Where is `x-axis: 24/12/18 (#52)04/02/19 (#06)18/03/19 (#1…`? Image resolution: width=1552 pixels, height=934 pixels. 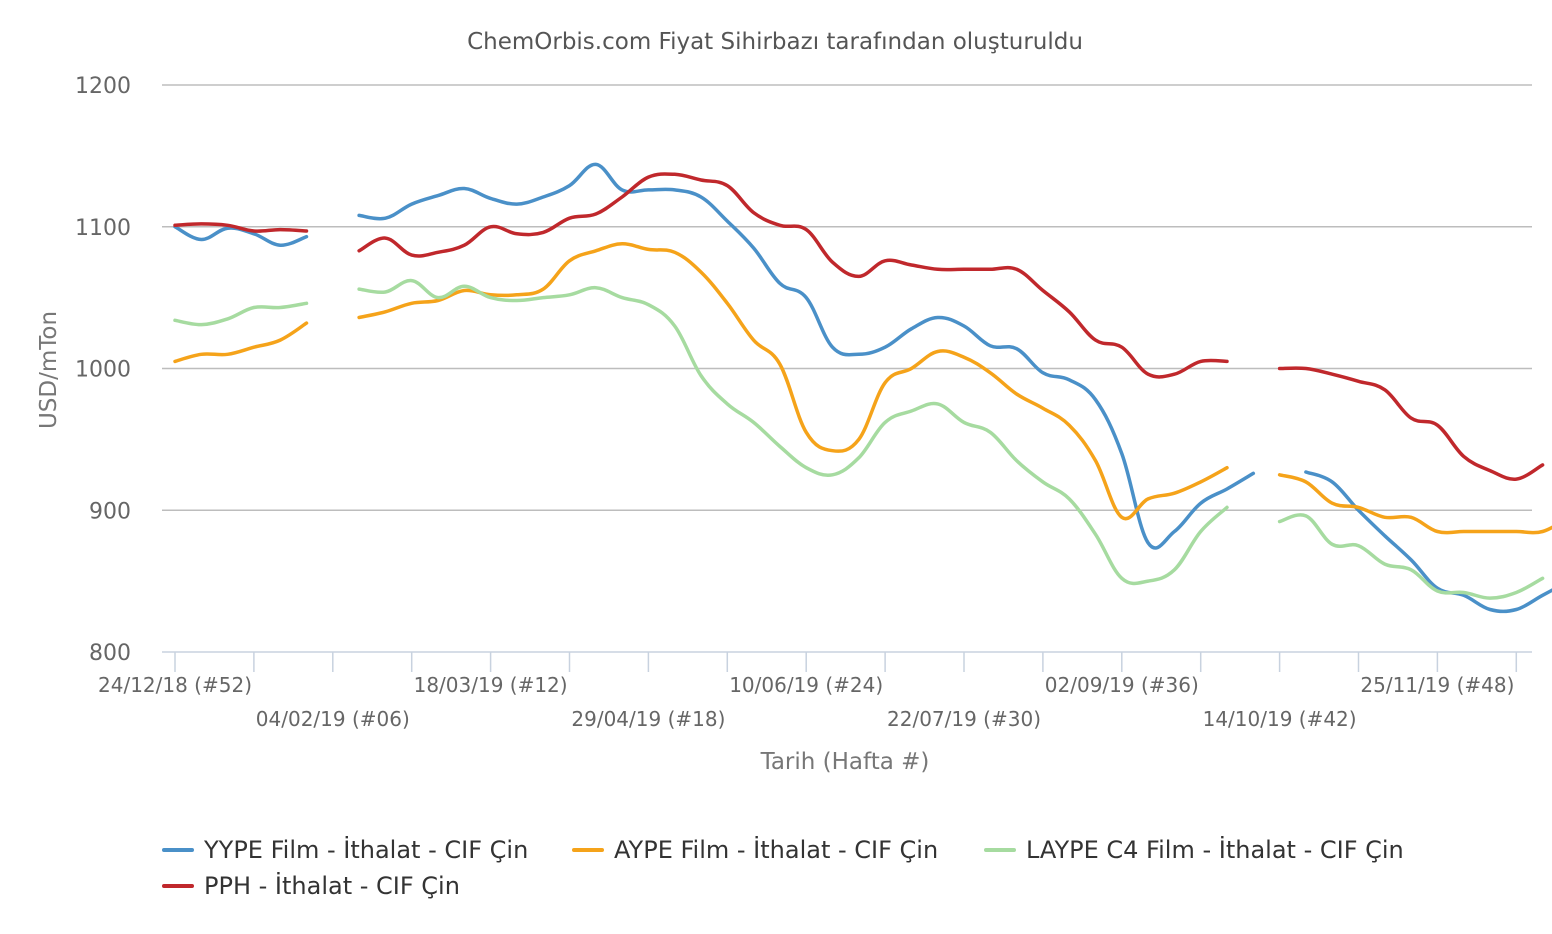 x-axis: 24/12/18 (#52)04/02/19 (#06)18/03/19 (#1… is located at coordinates (815, 691).